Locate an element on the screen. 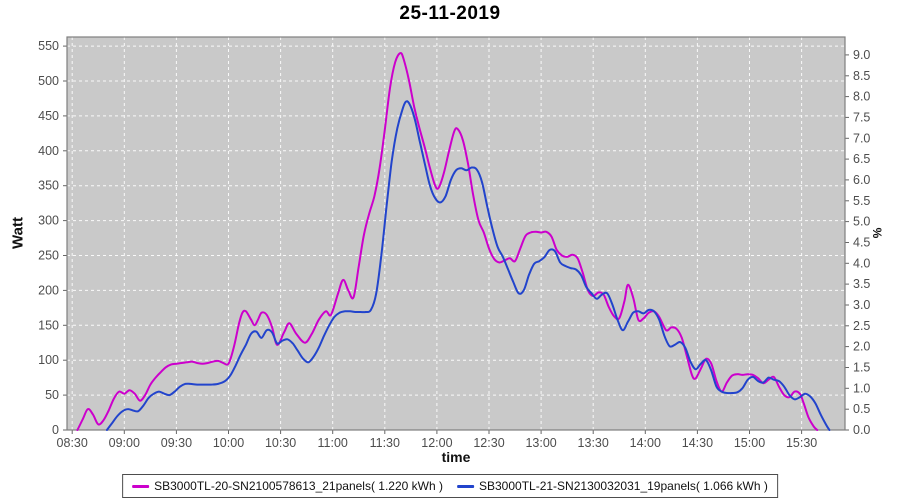 The width and height of the screenshot is (900, 500). chart-title: 25-11-2019 is located at coordinates (450, 13).